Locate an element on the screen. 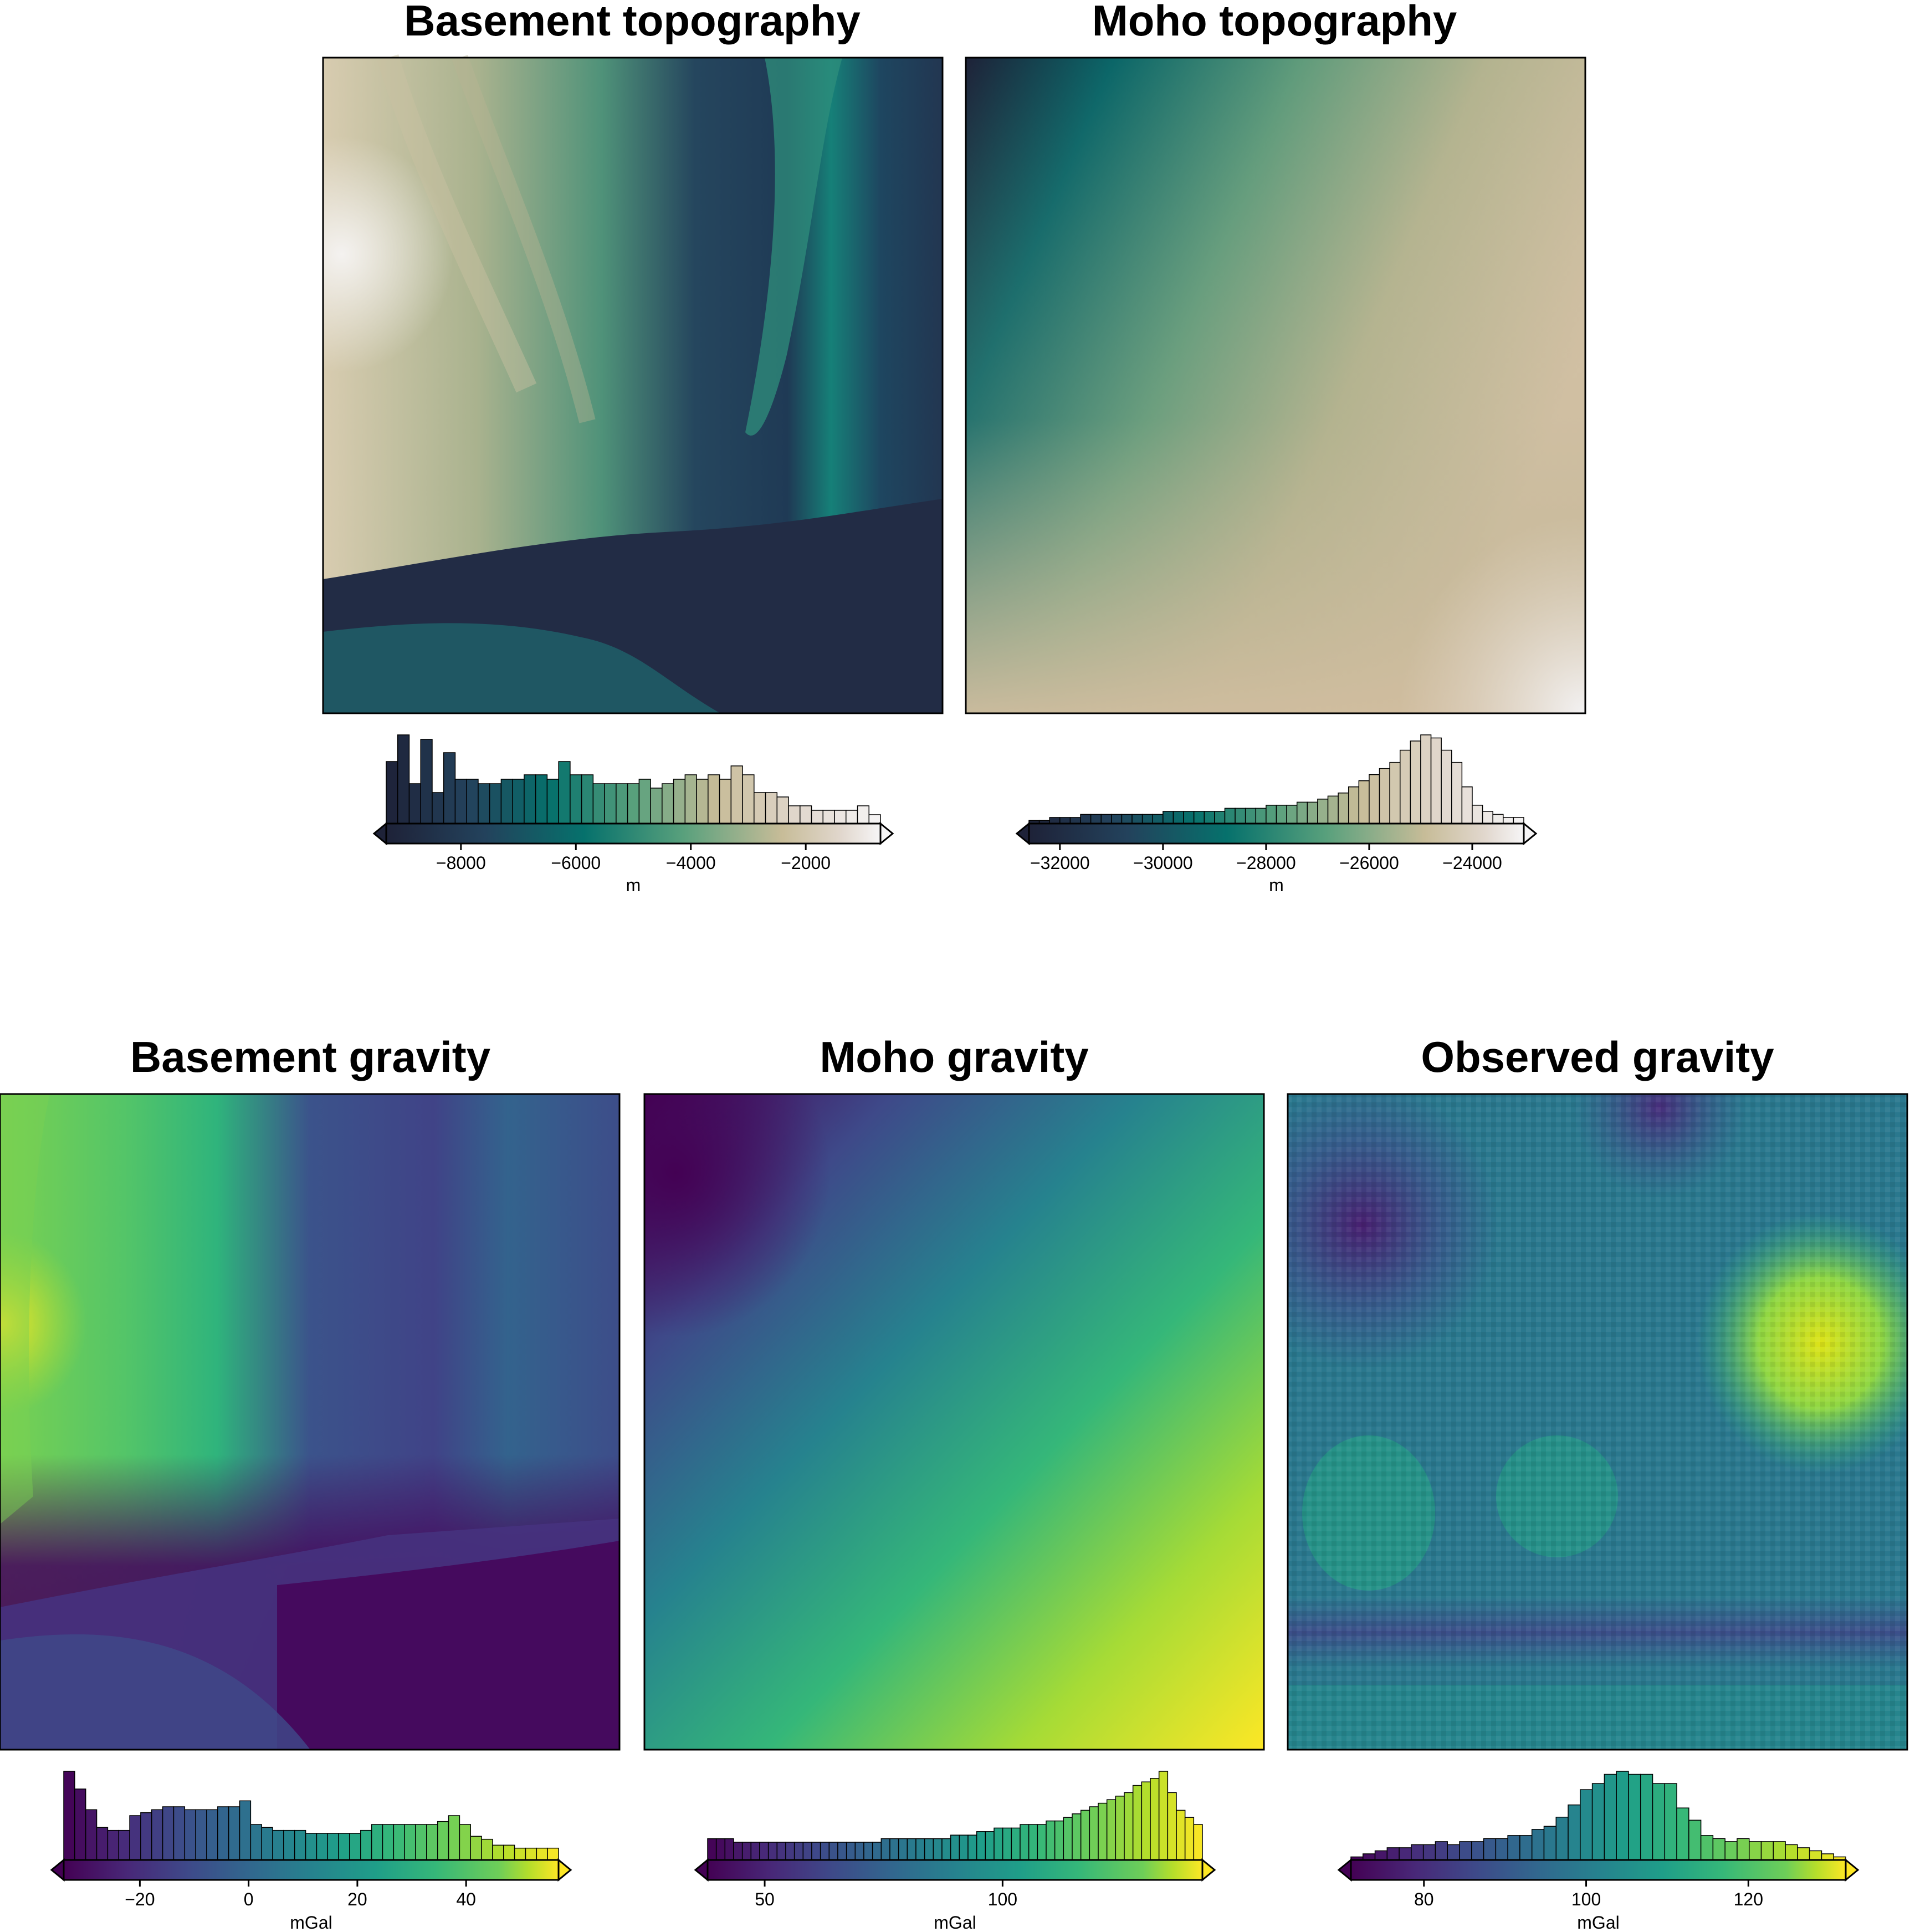  histogram-moho-topography is located at coordinates (1276, 779).